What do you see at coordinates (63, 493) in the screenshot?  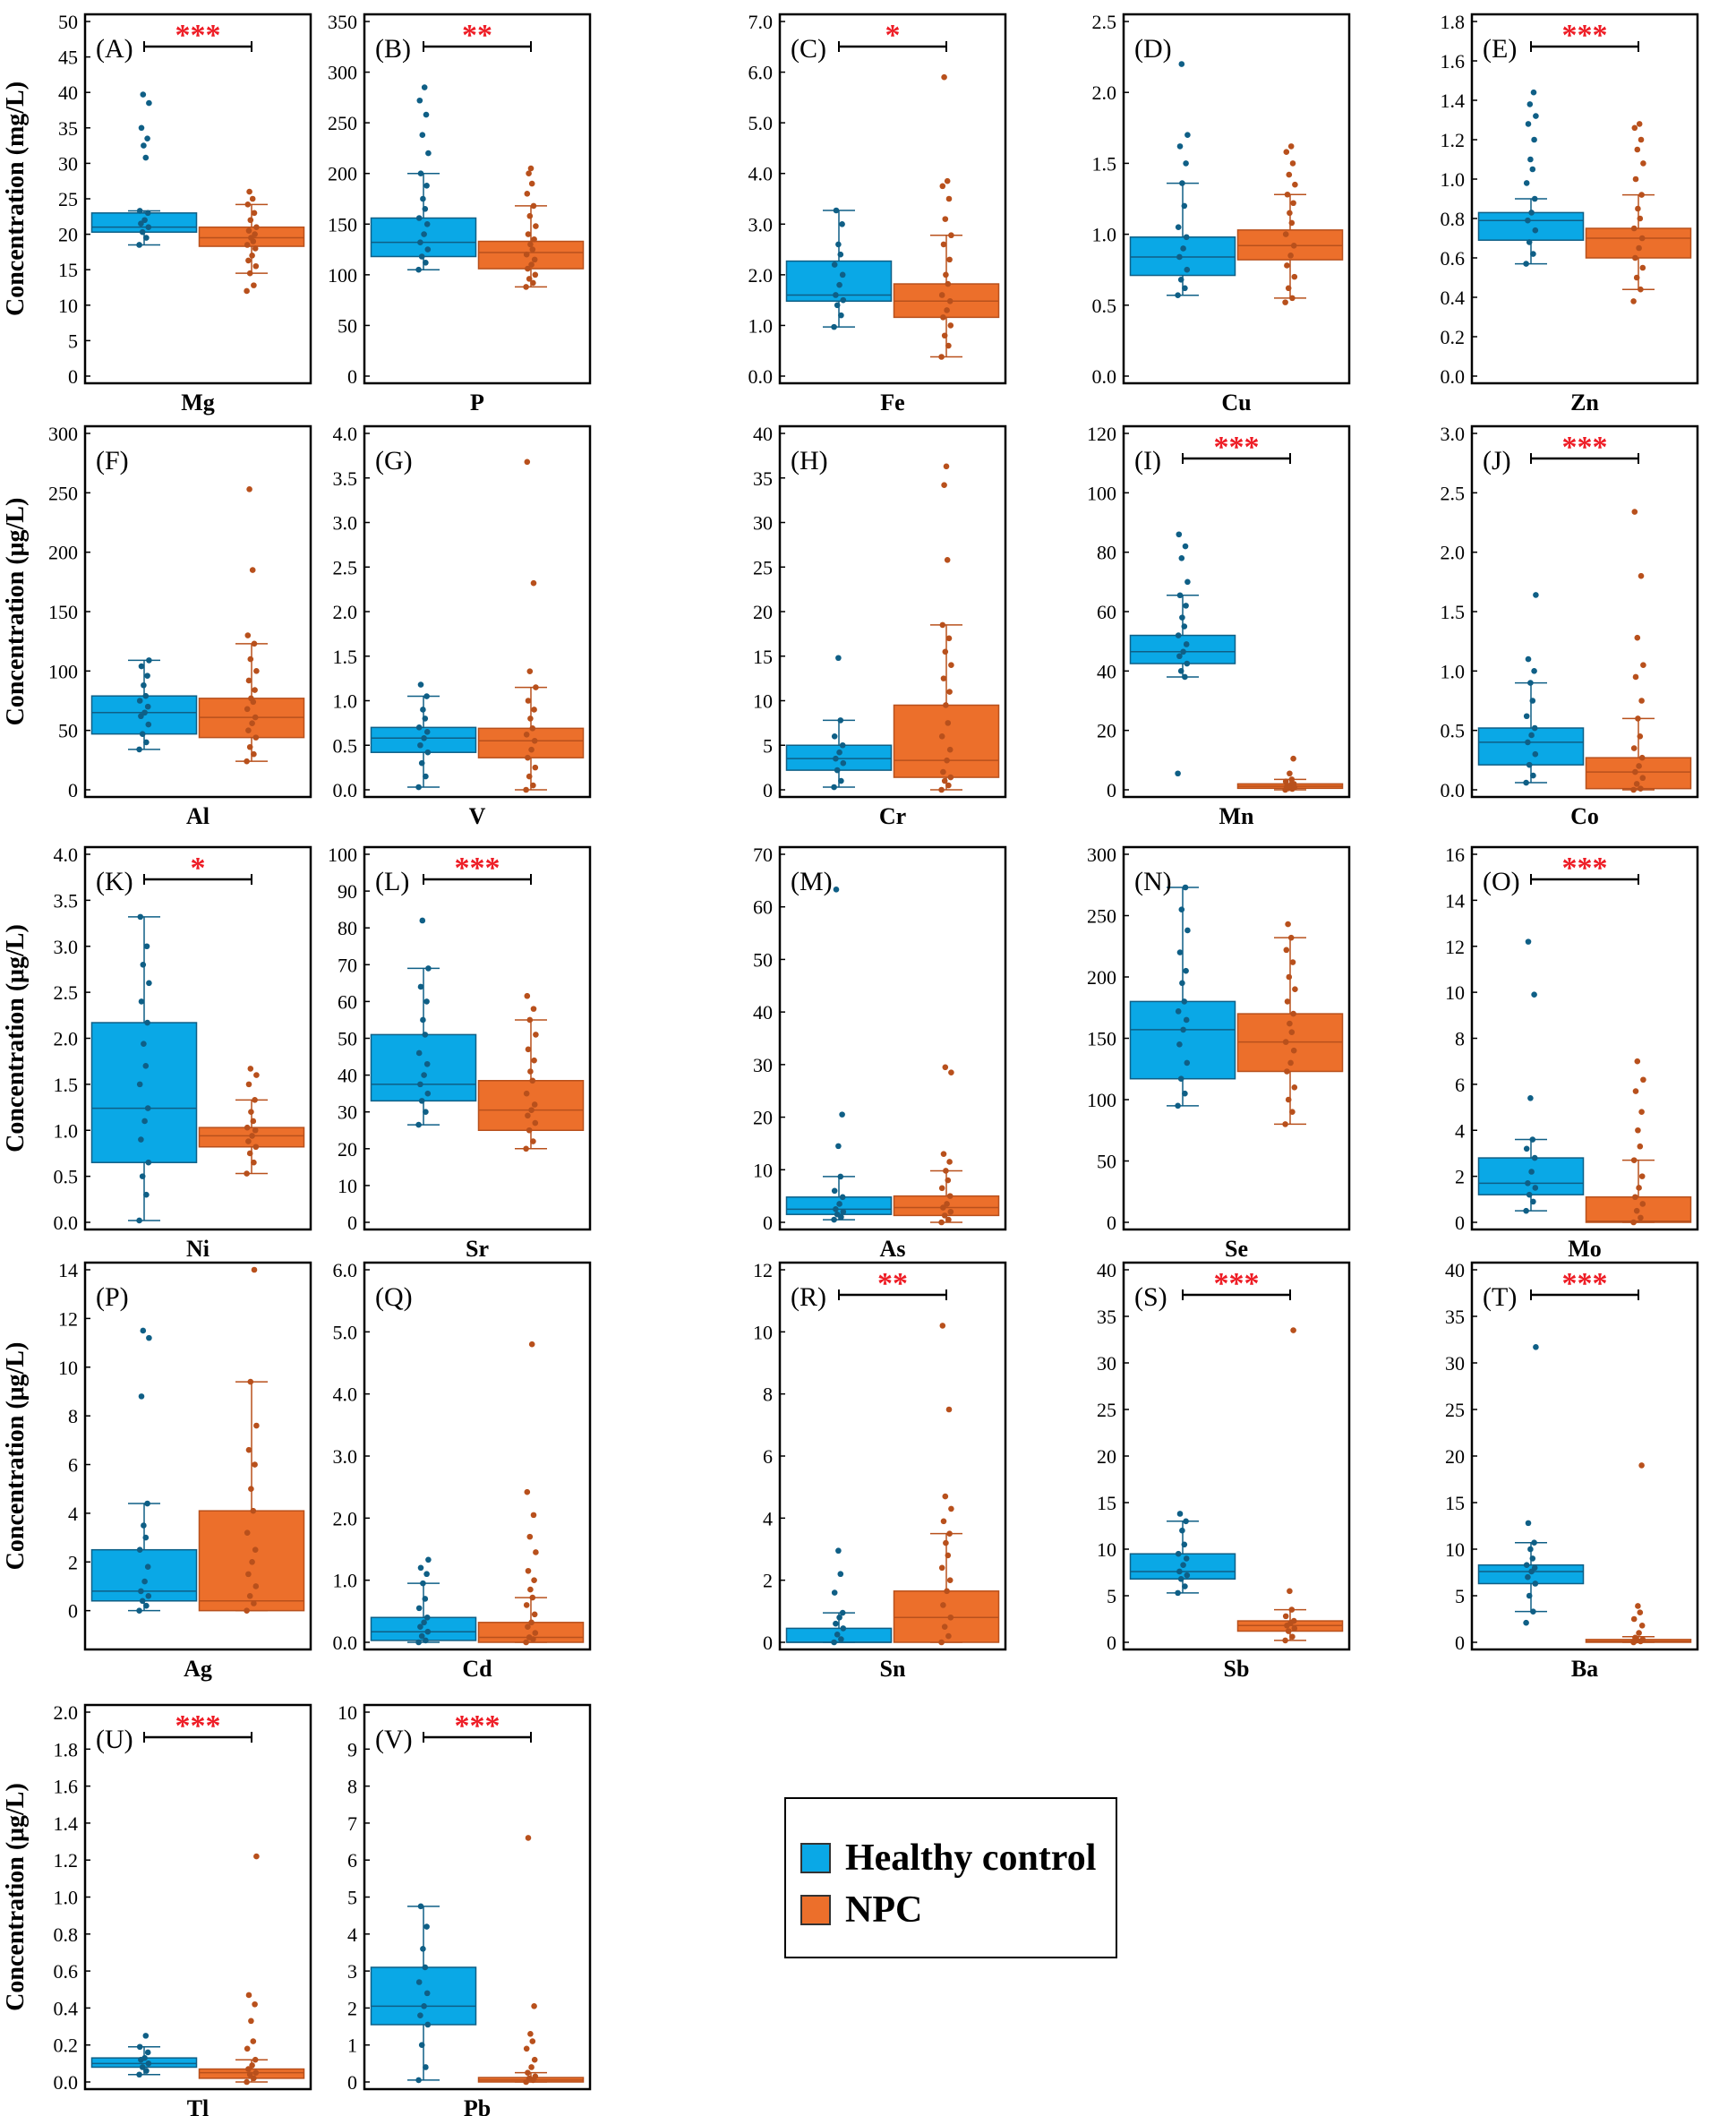 I see `y-tick-label: 250` at bounding box center [63, 493].